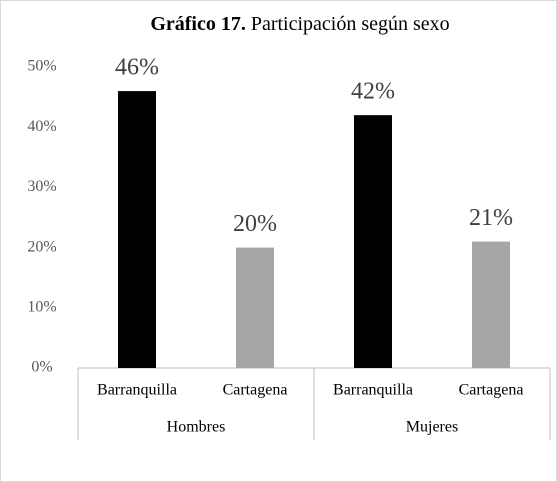 The width and height of the screenshot is (557, 482). What do you see at coordinates (41, 306) in the screenshot?
I see `y-tick-label: 10%` at bounding box center [41, 306].